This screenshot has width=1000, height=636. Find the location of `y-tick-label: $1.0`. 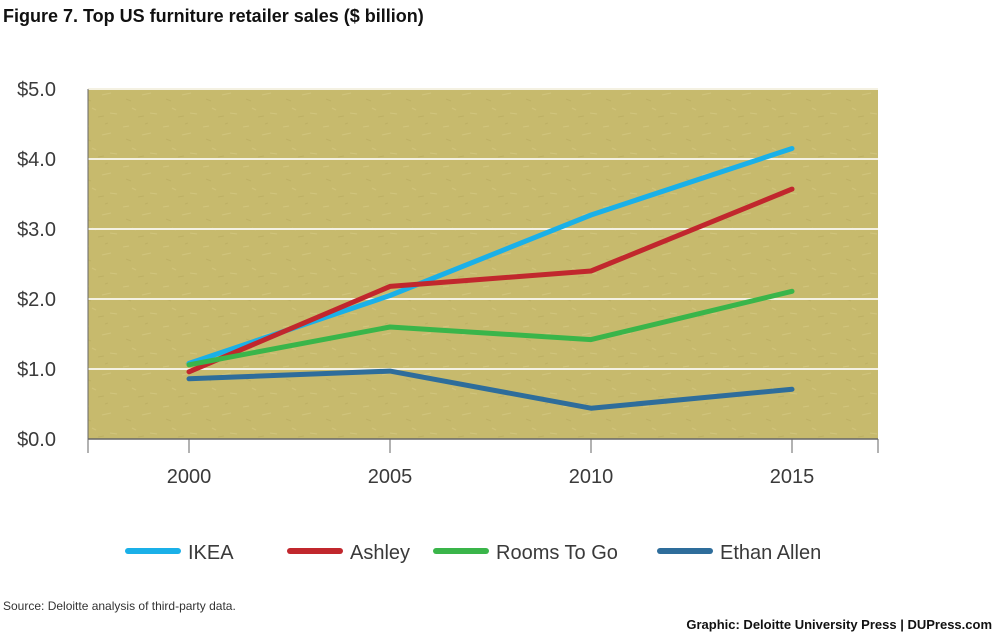

y-tick-label: $1.0 is located at coordinates (36, 370).